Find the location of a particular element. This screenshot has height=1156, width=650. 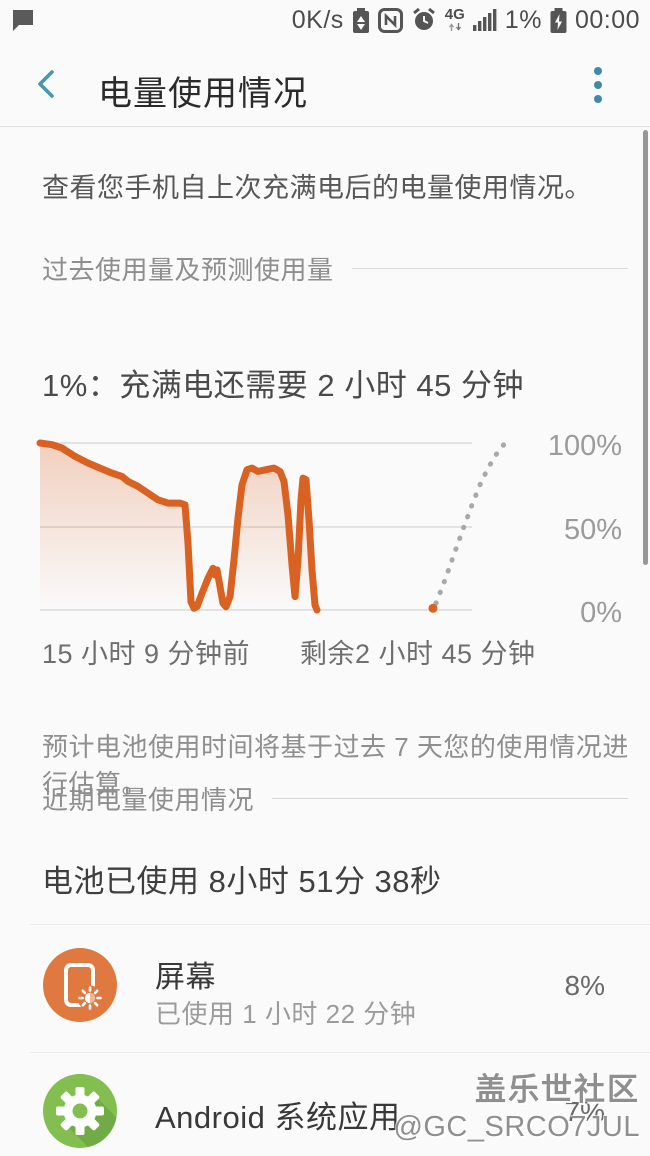

battery-charging-icon is located at coordinates (558, 20).